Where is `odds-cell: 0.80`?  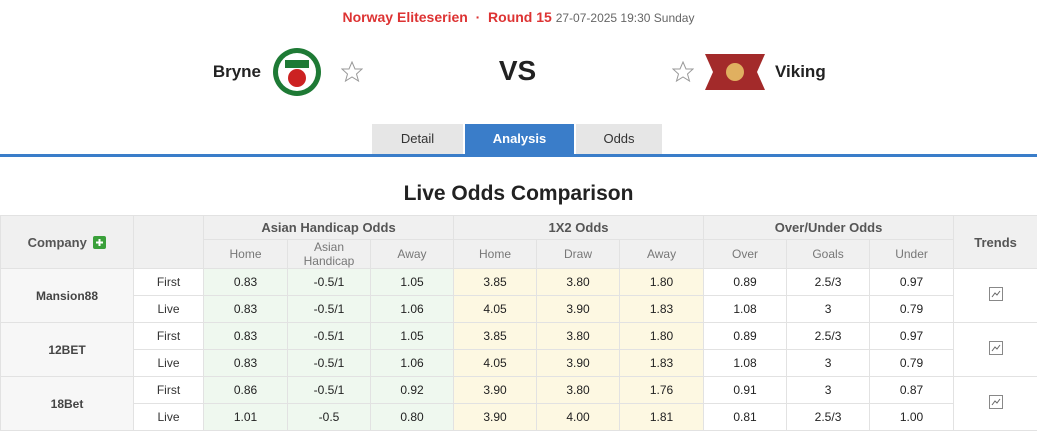 odds-cell: 0.80 is located at coordinates (412, 417).